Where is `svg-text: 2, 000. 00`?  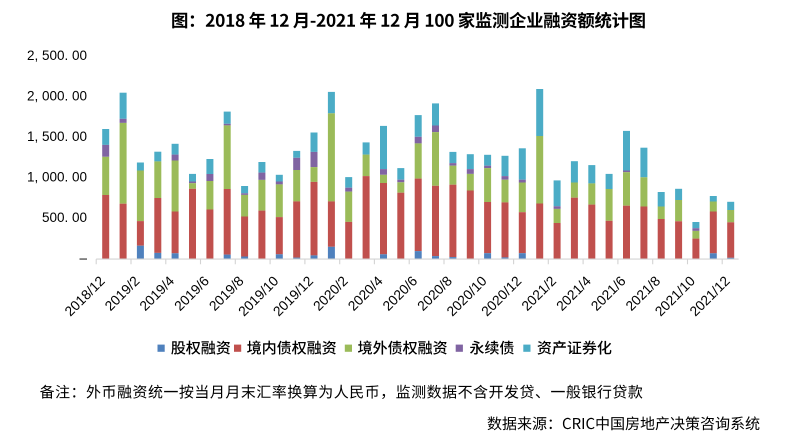 svg-text: 2, 000. 00 is located at coordinates (57, 95).